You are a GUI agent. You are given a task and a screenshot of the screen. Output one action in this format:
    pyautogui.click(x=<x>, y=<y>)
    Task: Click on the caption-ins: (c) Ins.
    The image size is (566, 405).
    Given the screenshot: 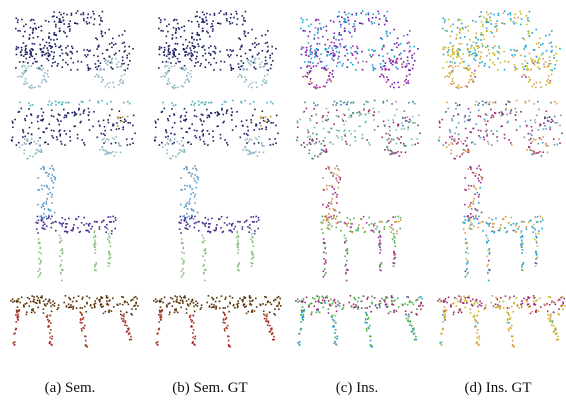 What is the action you would take?
    pyautogui.click(x=357, y=388)
    